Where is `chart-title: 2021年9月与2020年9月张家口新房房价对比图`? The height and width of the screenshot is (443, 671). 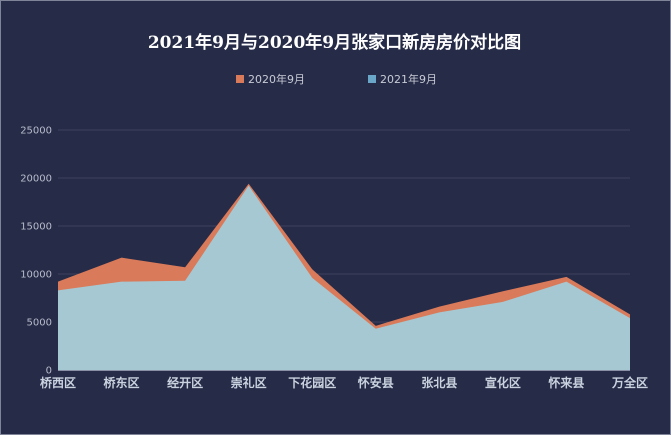
chart-title: 2021年9月与2020年9月张家口新房房价对比图 is located at coordinates (334, 43).